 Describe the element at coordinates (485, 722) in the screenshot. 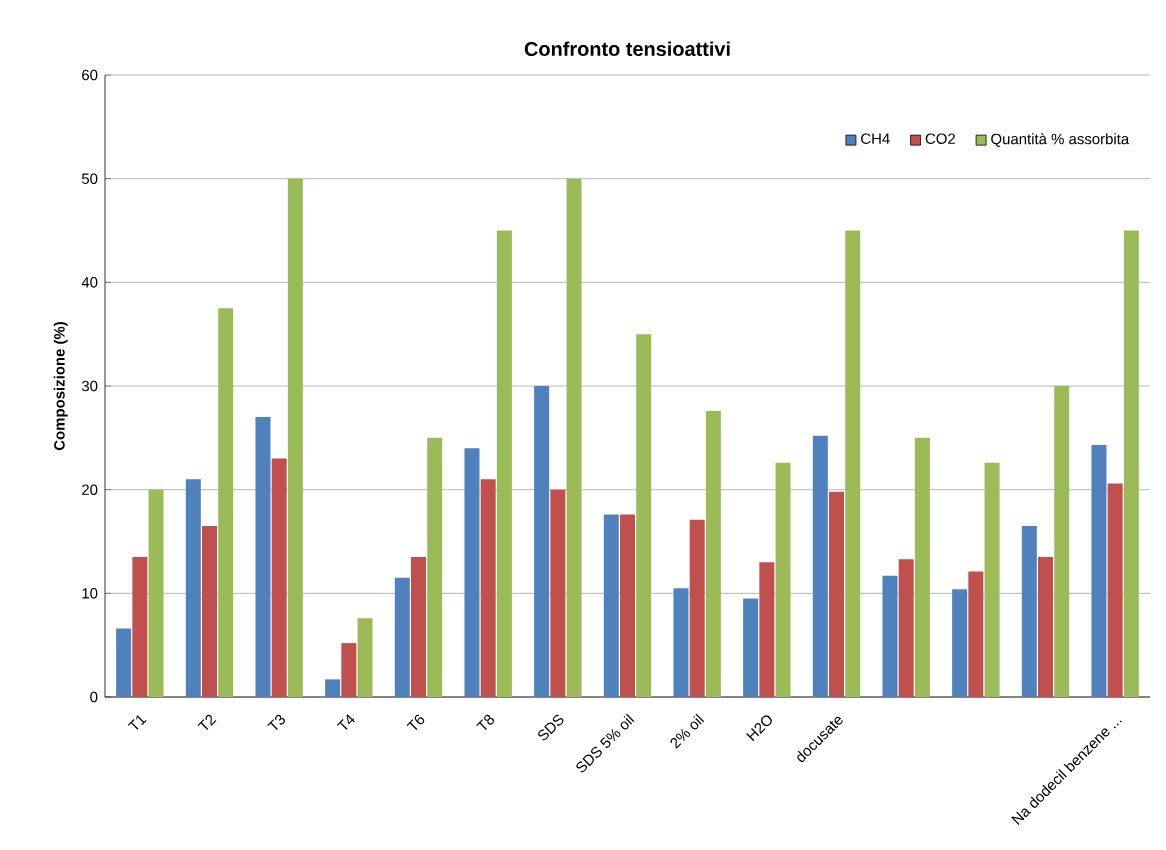

I see `x-tick-label: T8` at that location.